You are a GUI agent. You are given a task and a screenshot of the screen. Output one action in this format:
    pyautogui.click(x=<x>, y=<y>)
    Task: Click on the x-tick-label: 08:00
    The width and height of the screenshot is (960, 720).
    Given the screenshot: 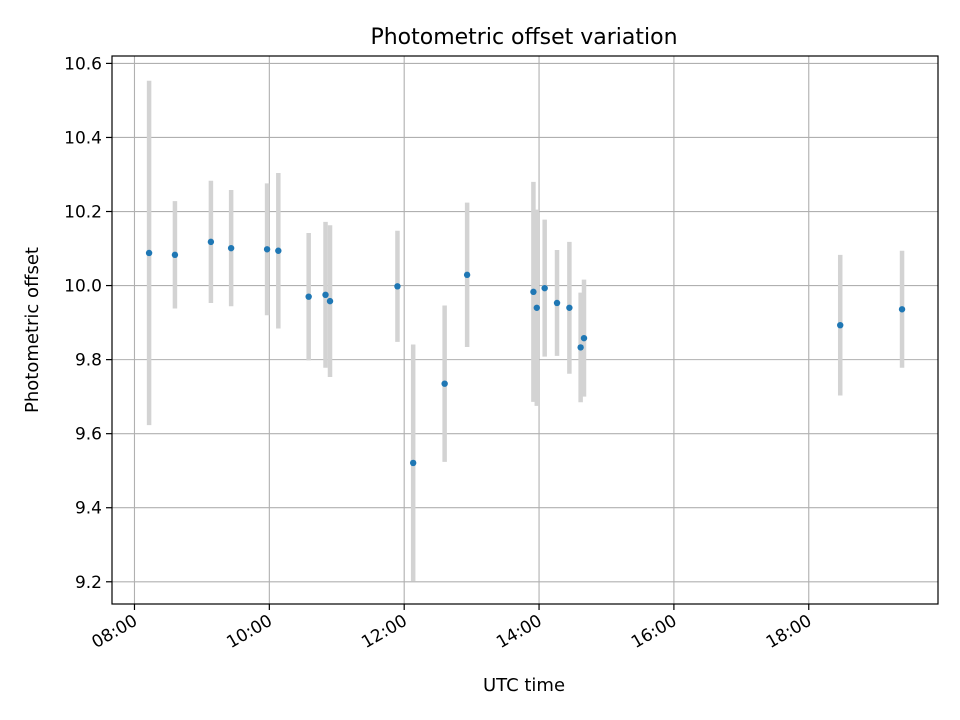 What is the action you would take?
    pyautogui.click(x=115, y=632)
    